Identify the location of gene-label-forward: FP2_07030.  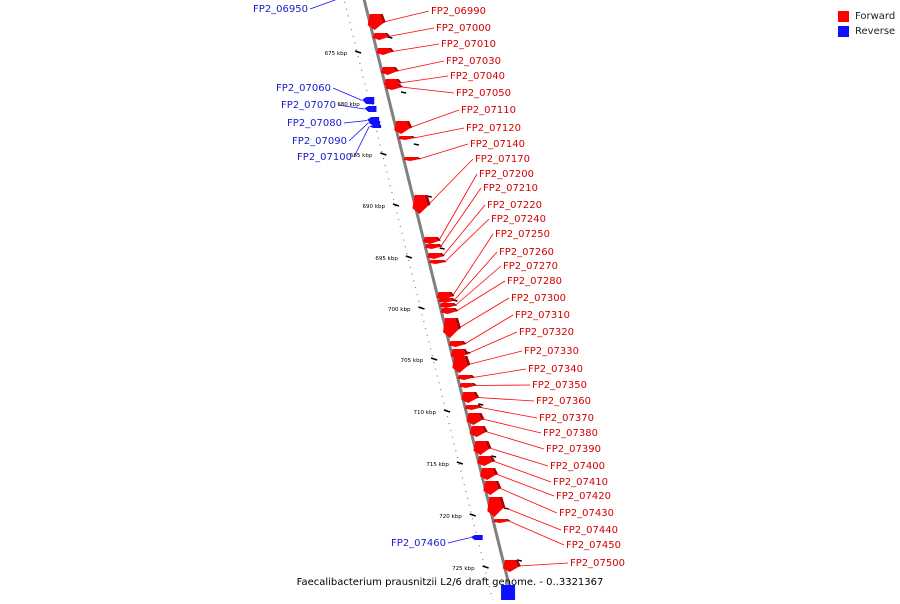
(473, 61).